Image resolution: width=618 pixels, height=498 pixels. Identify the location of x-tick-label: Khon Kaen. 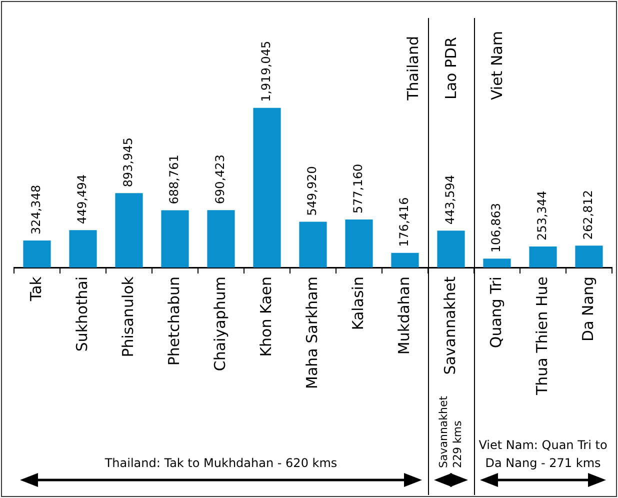
(265, 316).